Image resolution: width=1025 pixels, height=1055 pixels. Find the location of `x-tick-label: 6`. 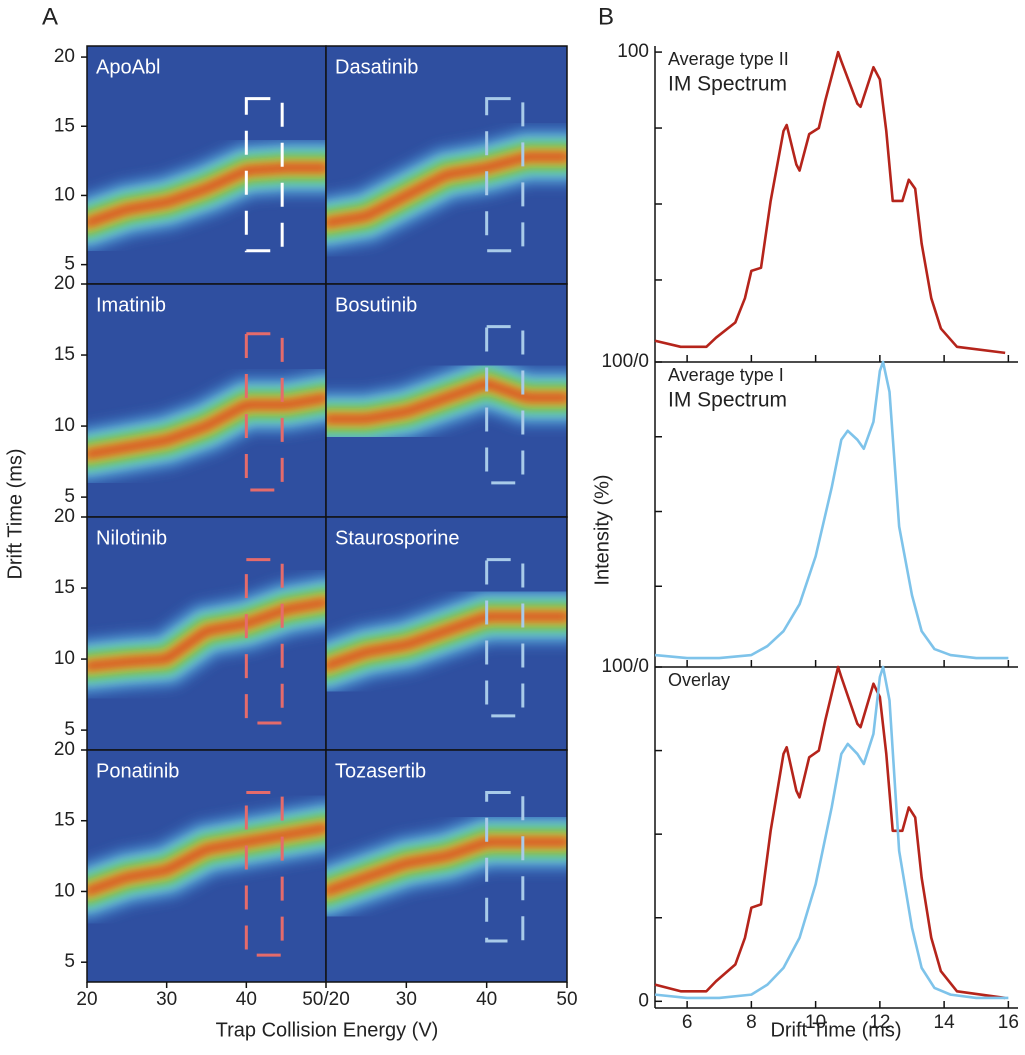

x-tick-label: 6 is located at coordinates (687, 1022).